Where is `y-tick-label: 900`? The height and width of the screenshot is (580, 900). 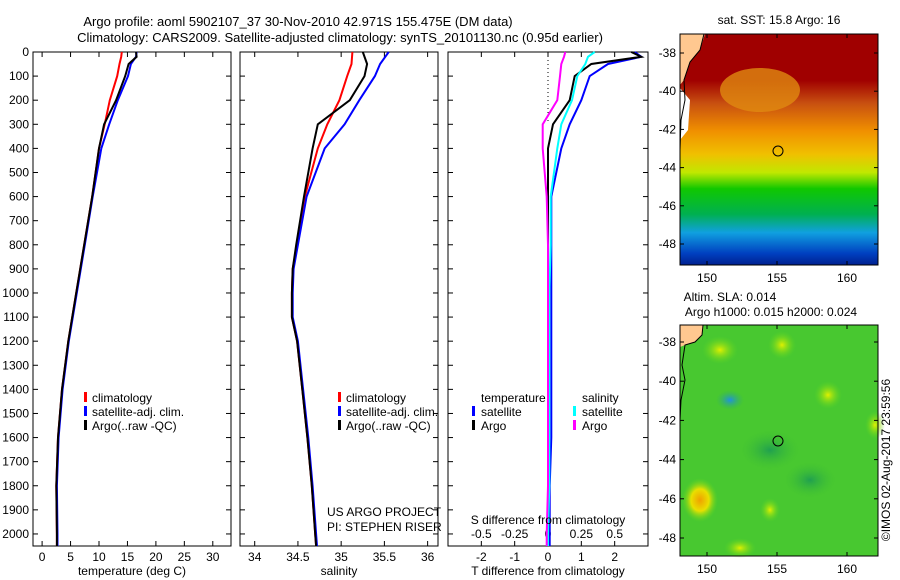
y-tick-label: 900 is located at coordinates (19, 269).